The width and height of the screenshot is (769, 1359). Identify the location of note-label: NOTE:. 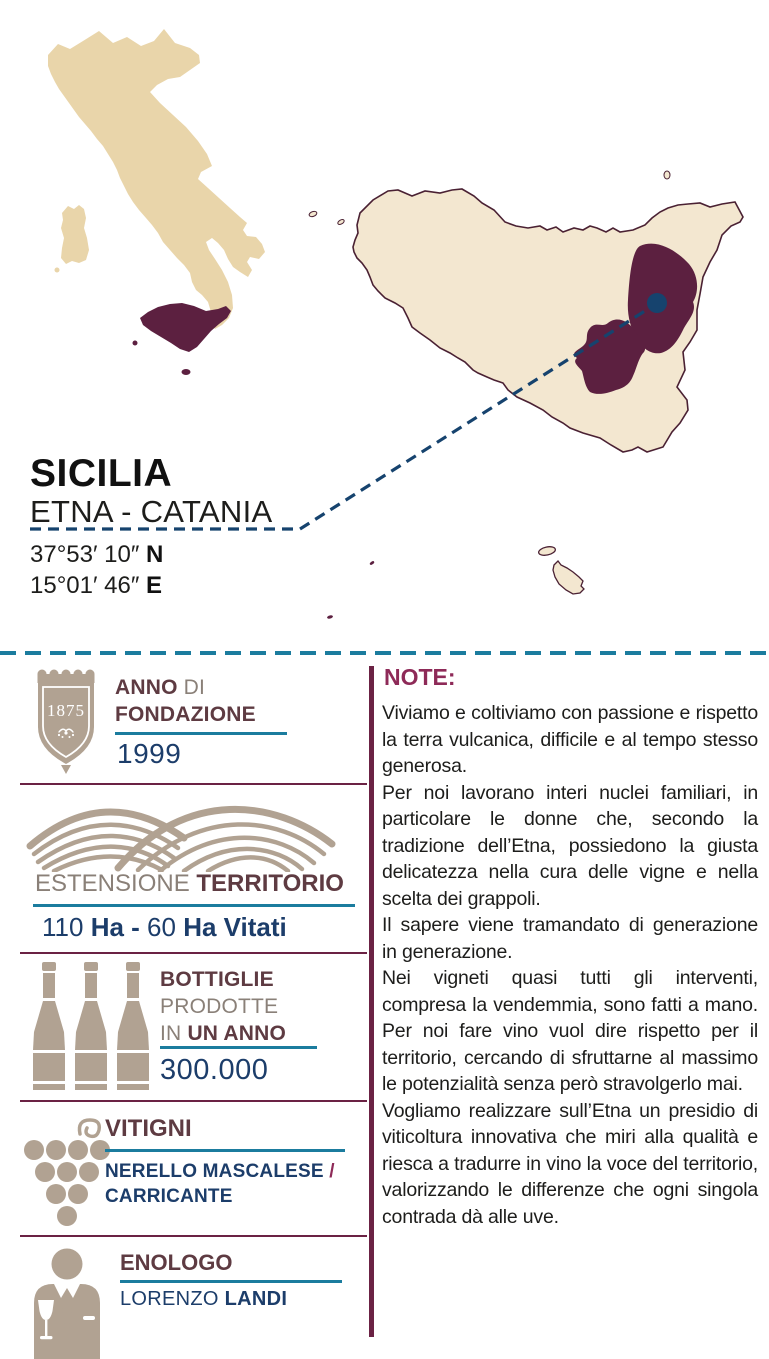
(420, 677).